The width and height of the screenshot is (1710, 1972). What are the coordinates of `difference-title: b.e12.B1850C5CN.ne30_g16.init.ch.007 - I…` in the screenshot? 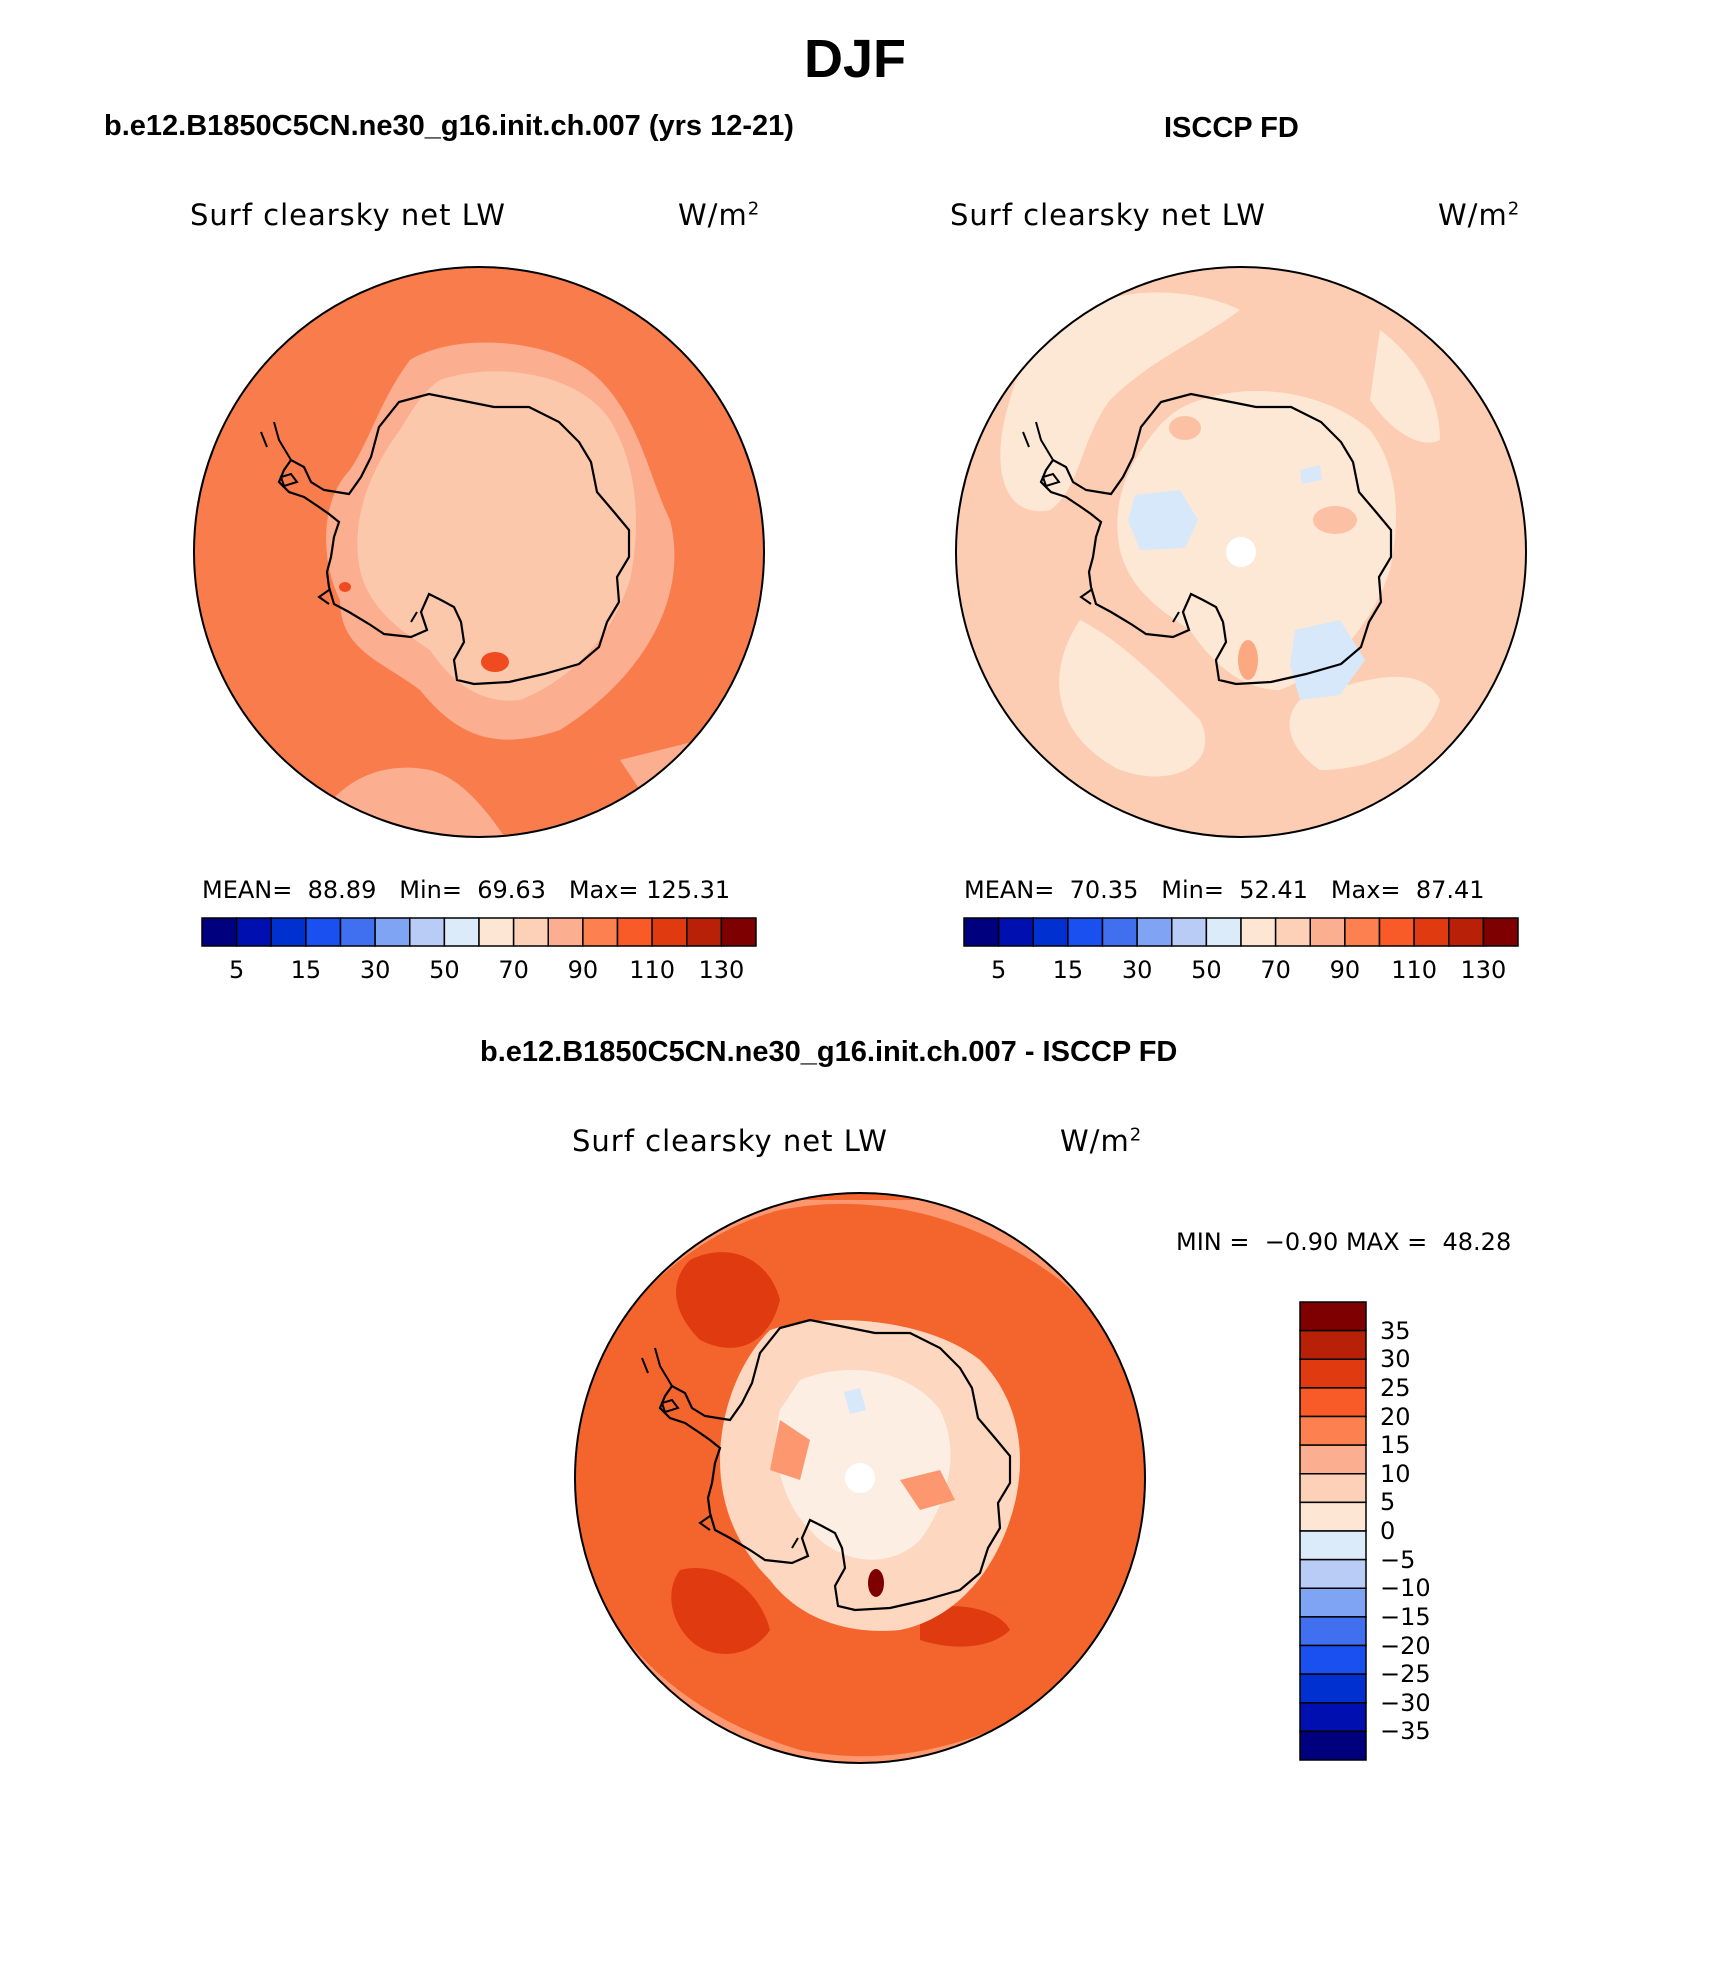 It's located at (829, 1052).